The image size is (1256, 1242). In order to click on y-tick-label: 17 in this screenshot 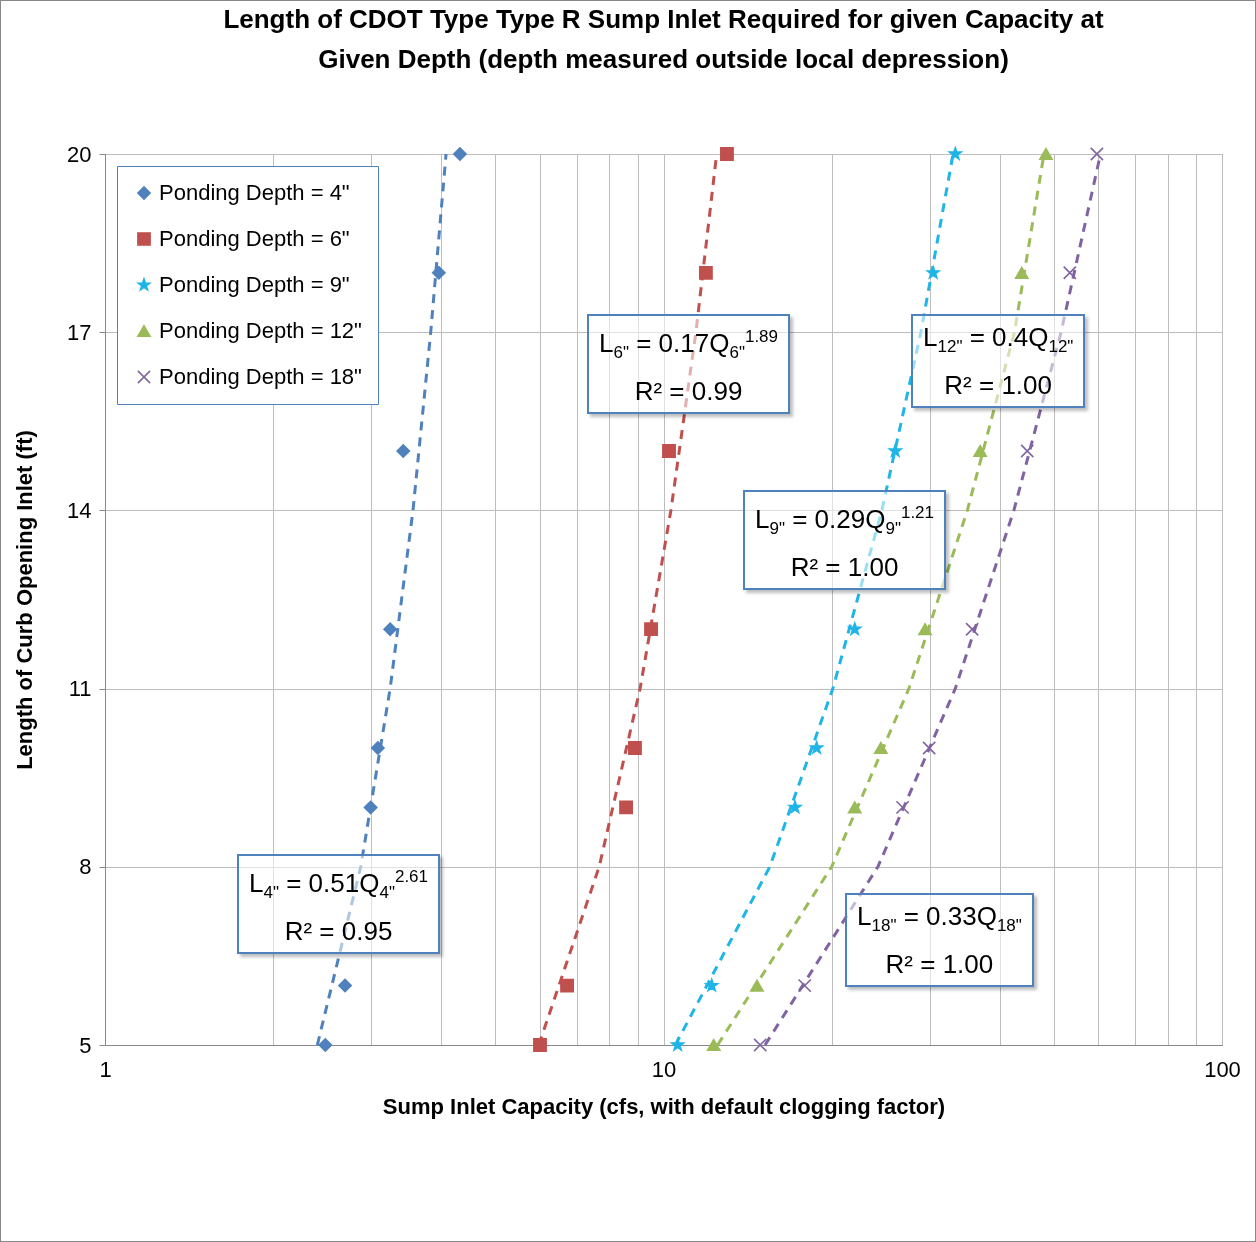, I will do `click(79, 332)`.